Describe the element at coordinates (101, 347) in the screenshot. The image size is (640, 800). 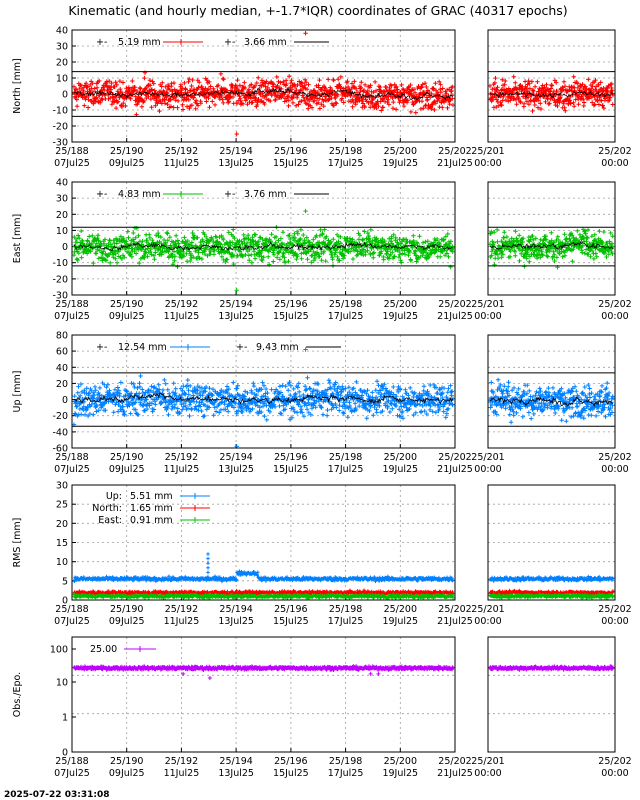
I see `panel-2-legend-key-a: +-` at that location.